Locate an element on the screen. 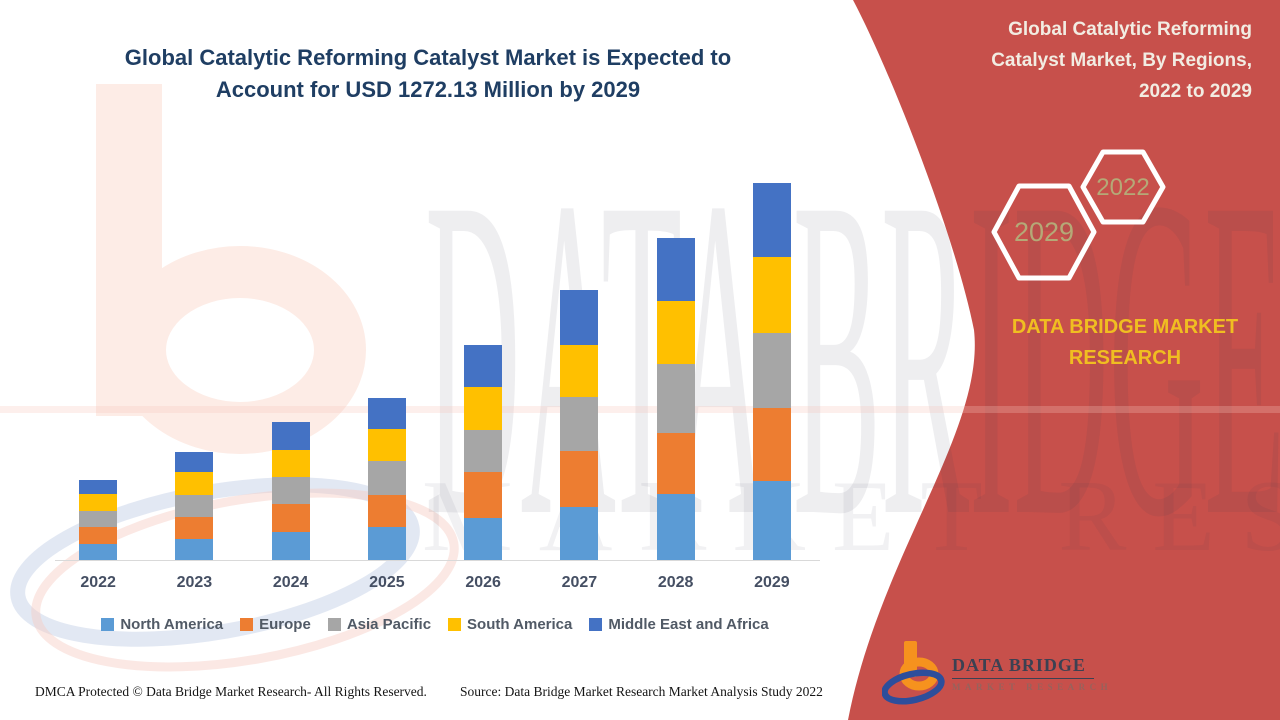 This screenshot has width=1280, height=720. hexagon-2029 is located at coordinates (1044, 232).